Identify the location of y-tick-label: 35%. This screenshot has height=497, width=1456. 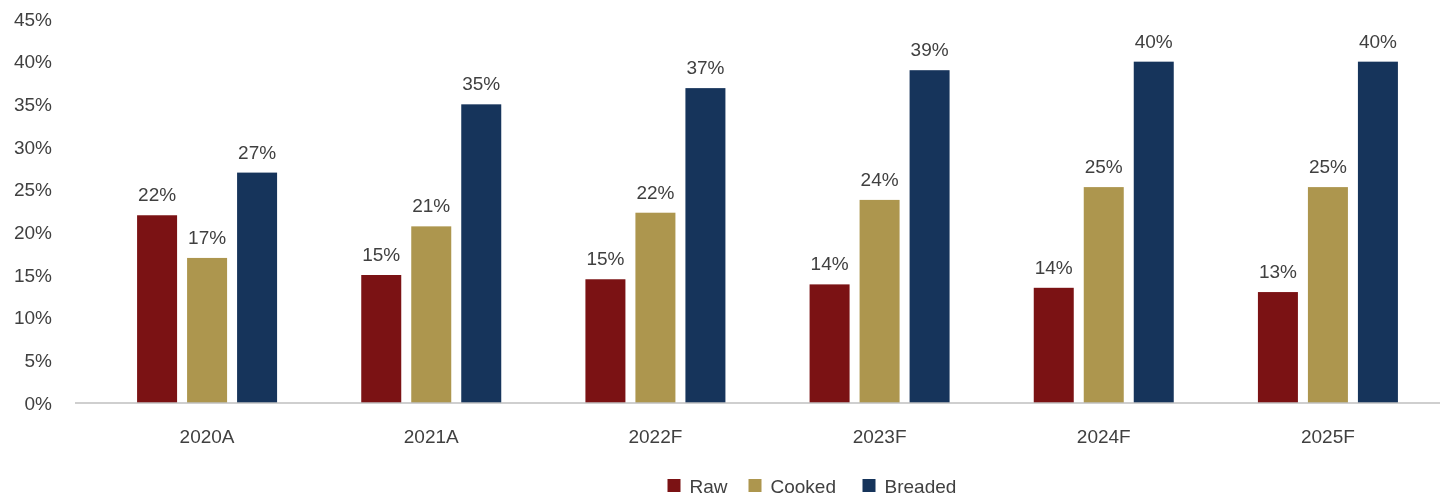
(33, 104).